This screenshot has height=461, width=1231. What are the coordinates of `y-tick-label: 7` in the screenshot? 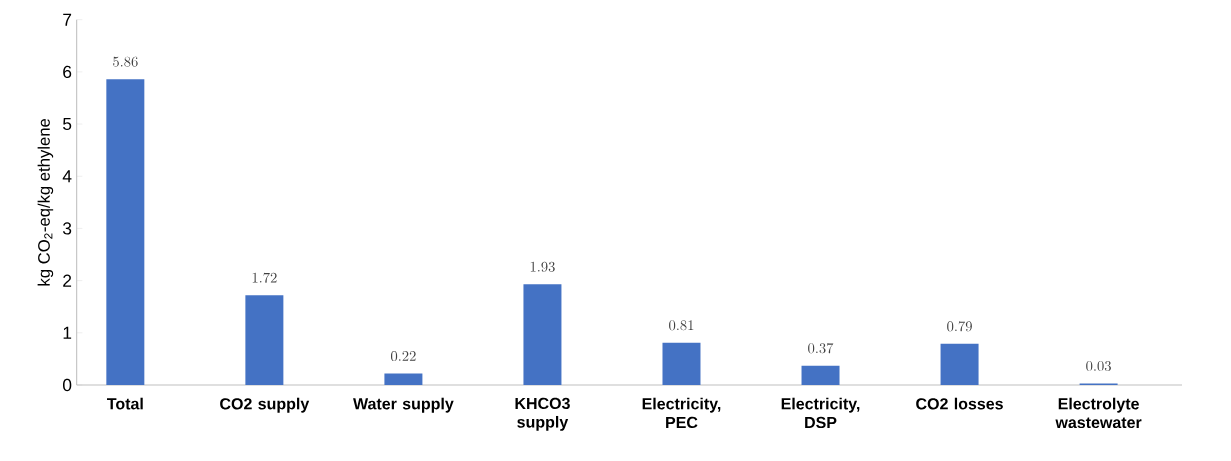 It's located at (67, 19).